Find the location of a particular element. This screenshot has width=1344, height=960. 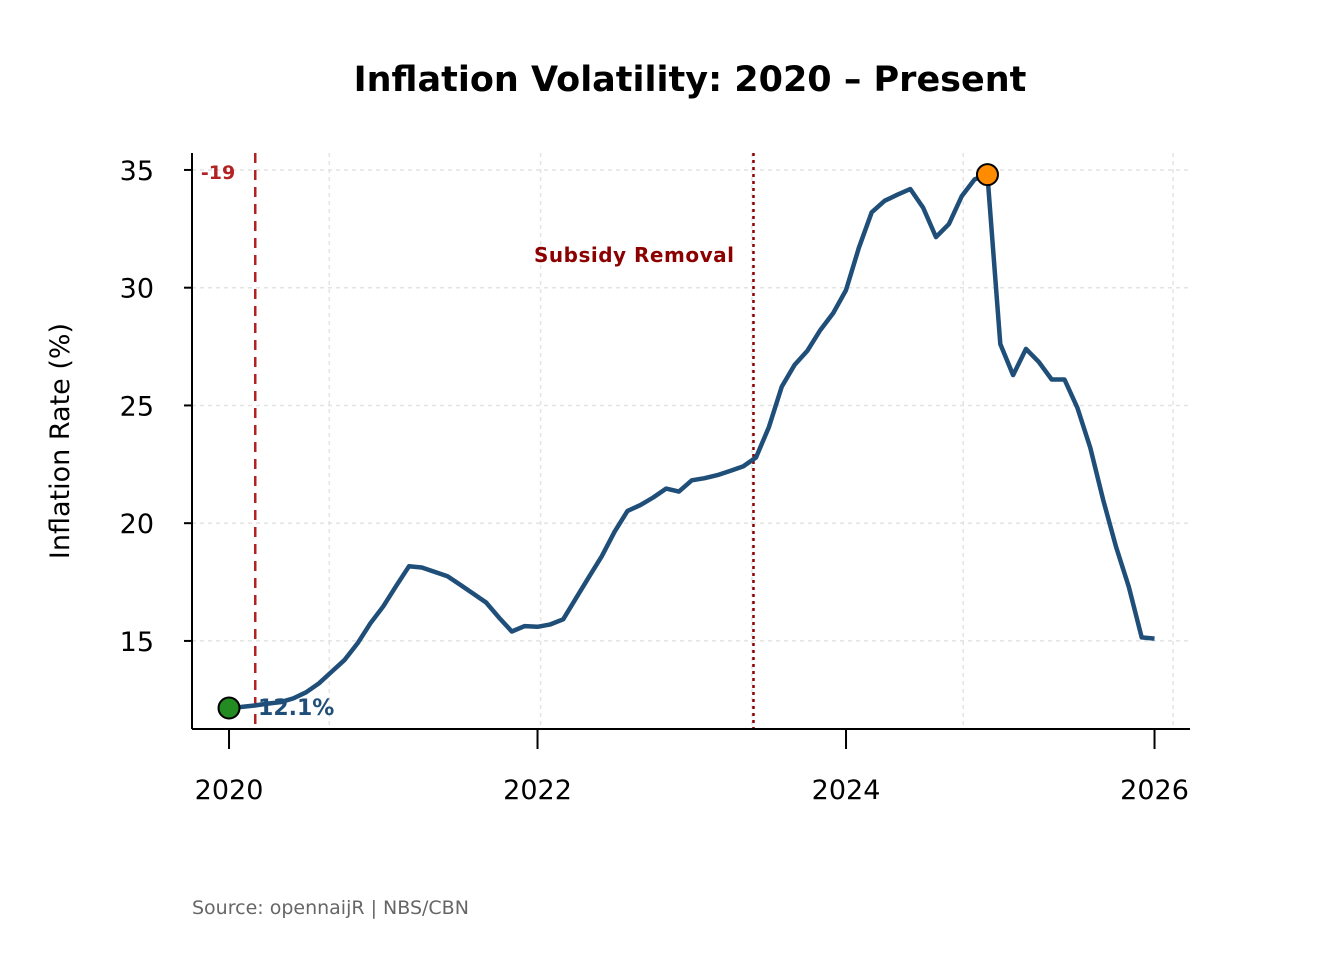

marker-label-start: 12.1% is located at coordinates (296, 708).